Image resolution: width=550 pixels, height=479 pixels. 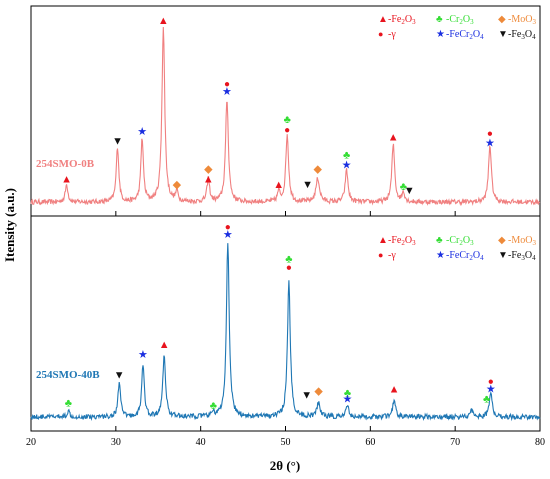 What do you see at coordinates (455, 442) in the screenshot?
I see `x-tick-label: 70` at bounding box center [455, 442].